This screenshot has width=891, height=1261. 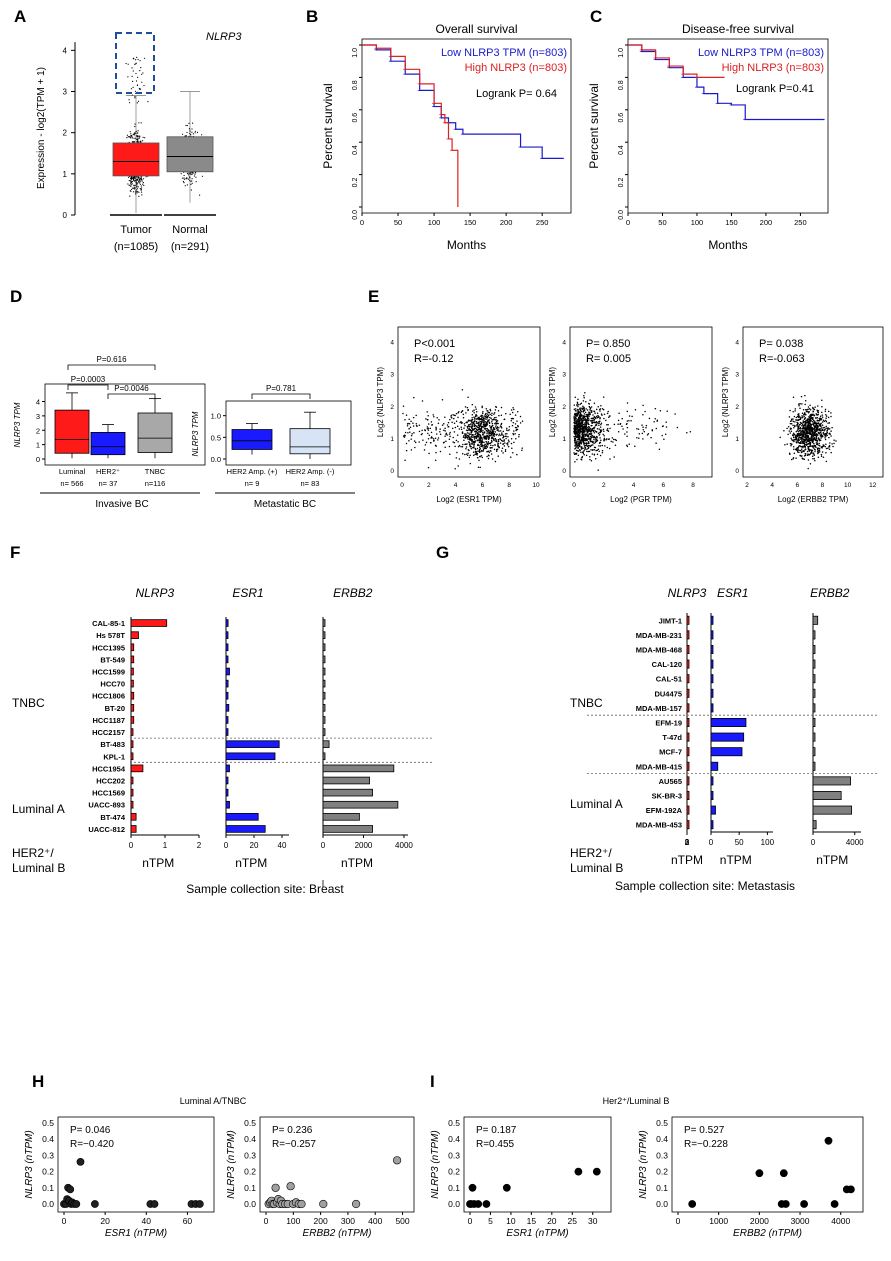 What do you see at coordinates (504, 53) in the screenshot?
I see `panel-b-legend-low: Low NLRP3 TPM (n=803)` at bounding box center [504, 53].